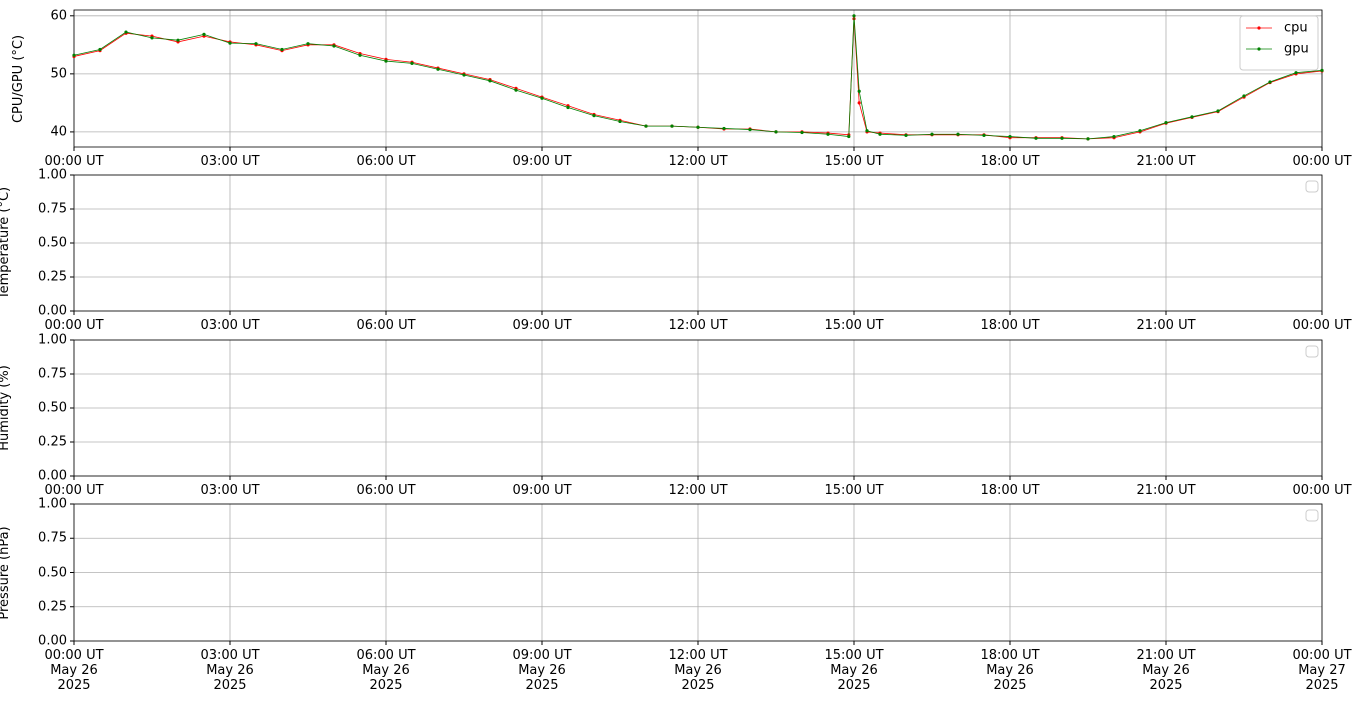  What do you see at coordinates (854, 670) in the screenshot?
I see `x-tick-label: 15:00 UT May 26 2025` at bounding box center [854, 670].